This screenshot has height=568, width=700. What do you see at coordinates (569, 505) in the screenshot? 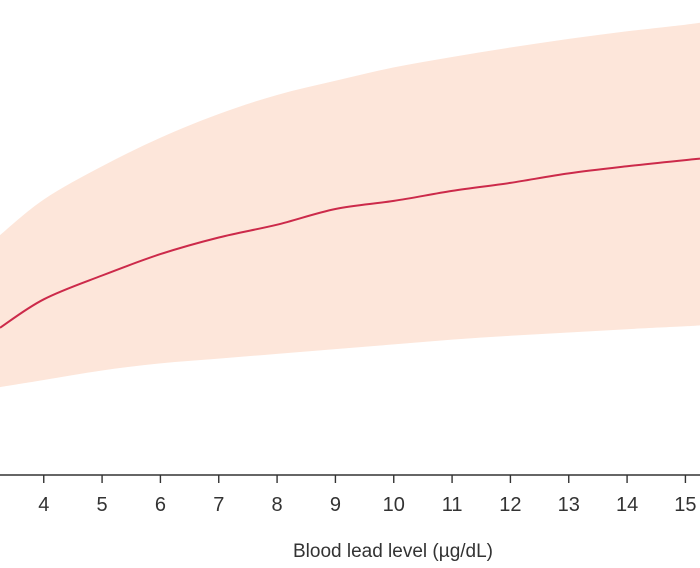
I see `x-tick-label-13: 13` at bounding box center [569, 505].